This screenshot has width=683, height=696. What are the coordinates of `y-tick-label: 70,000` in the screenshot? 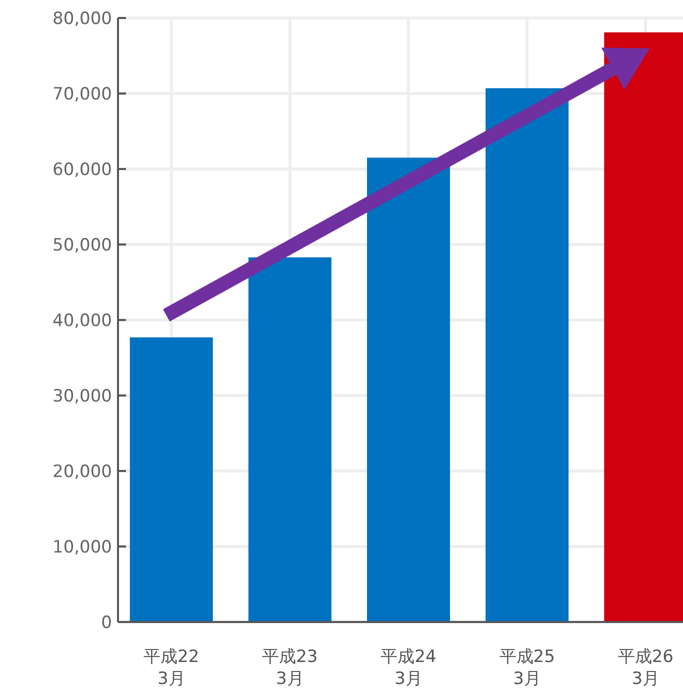 It's located at (82, 94).